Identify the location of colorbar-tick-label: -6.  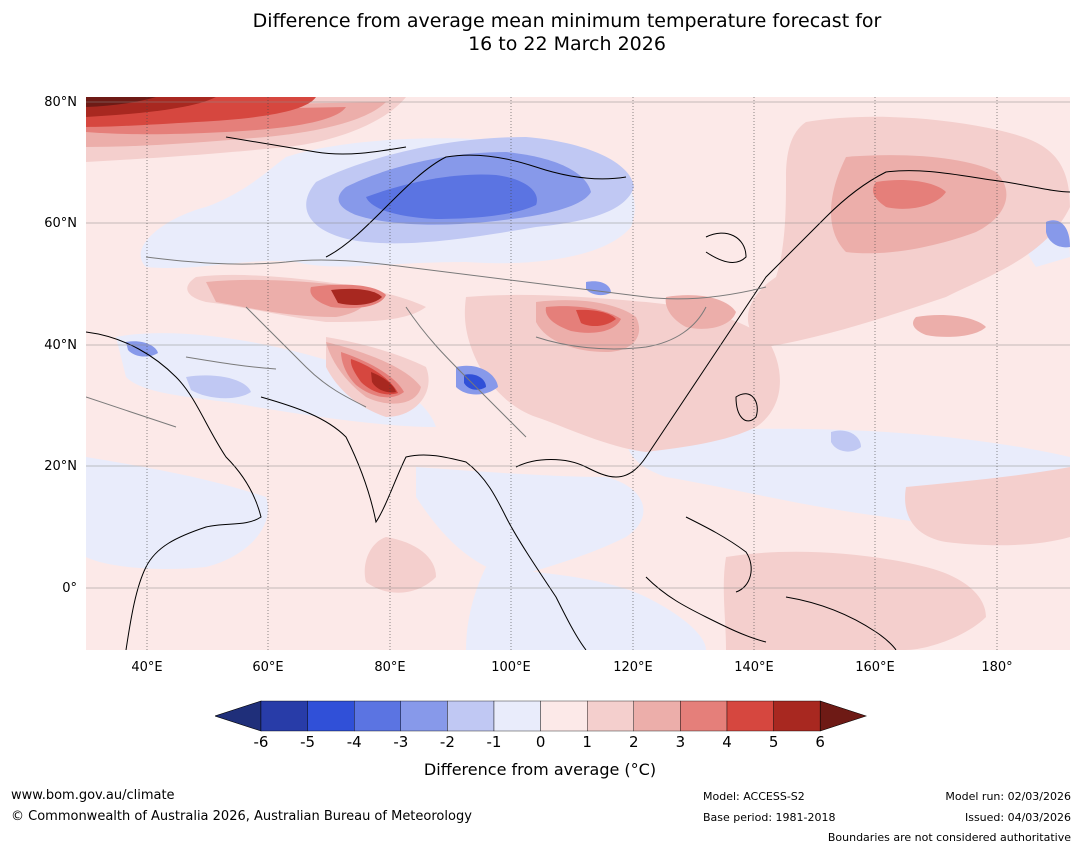
(261, 742).